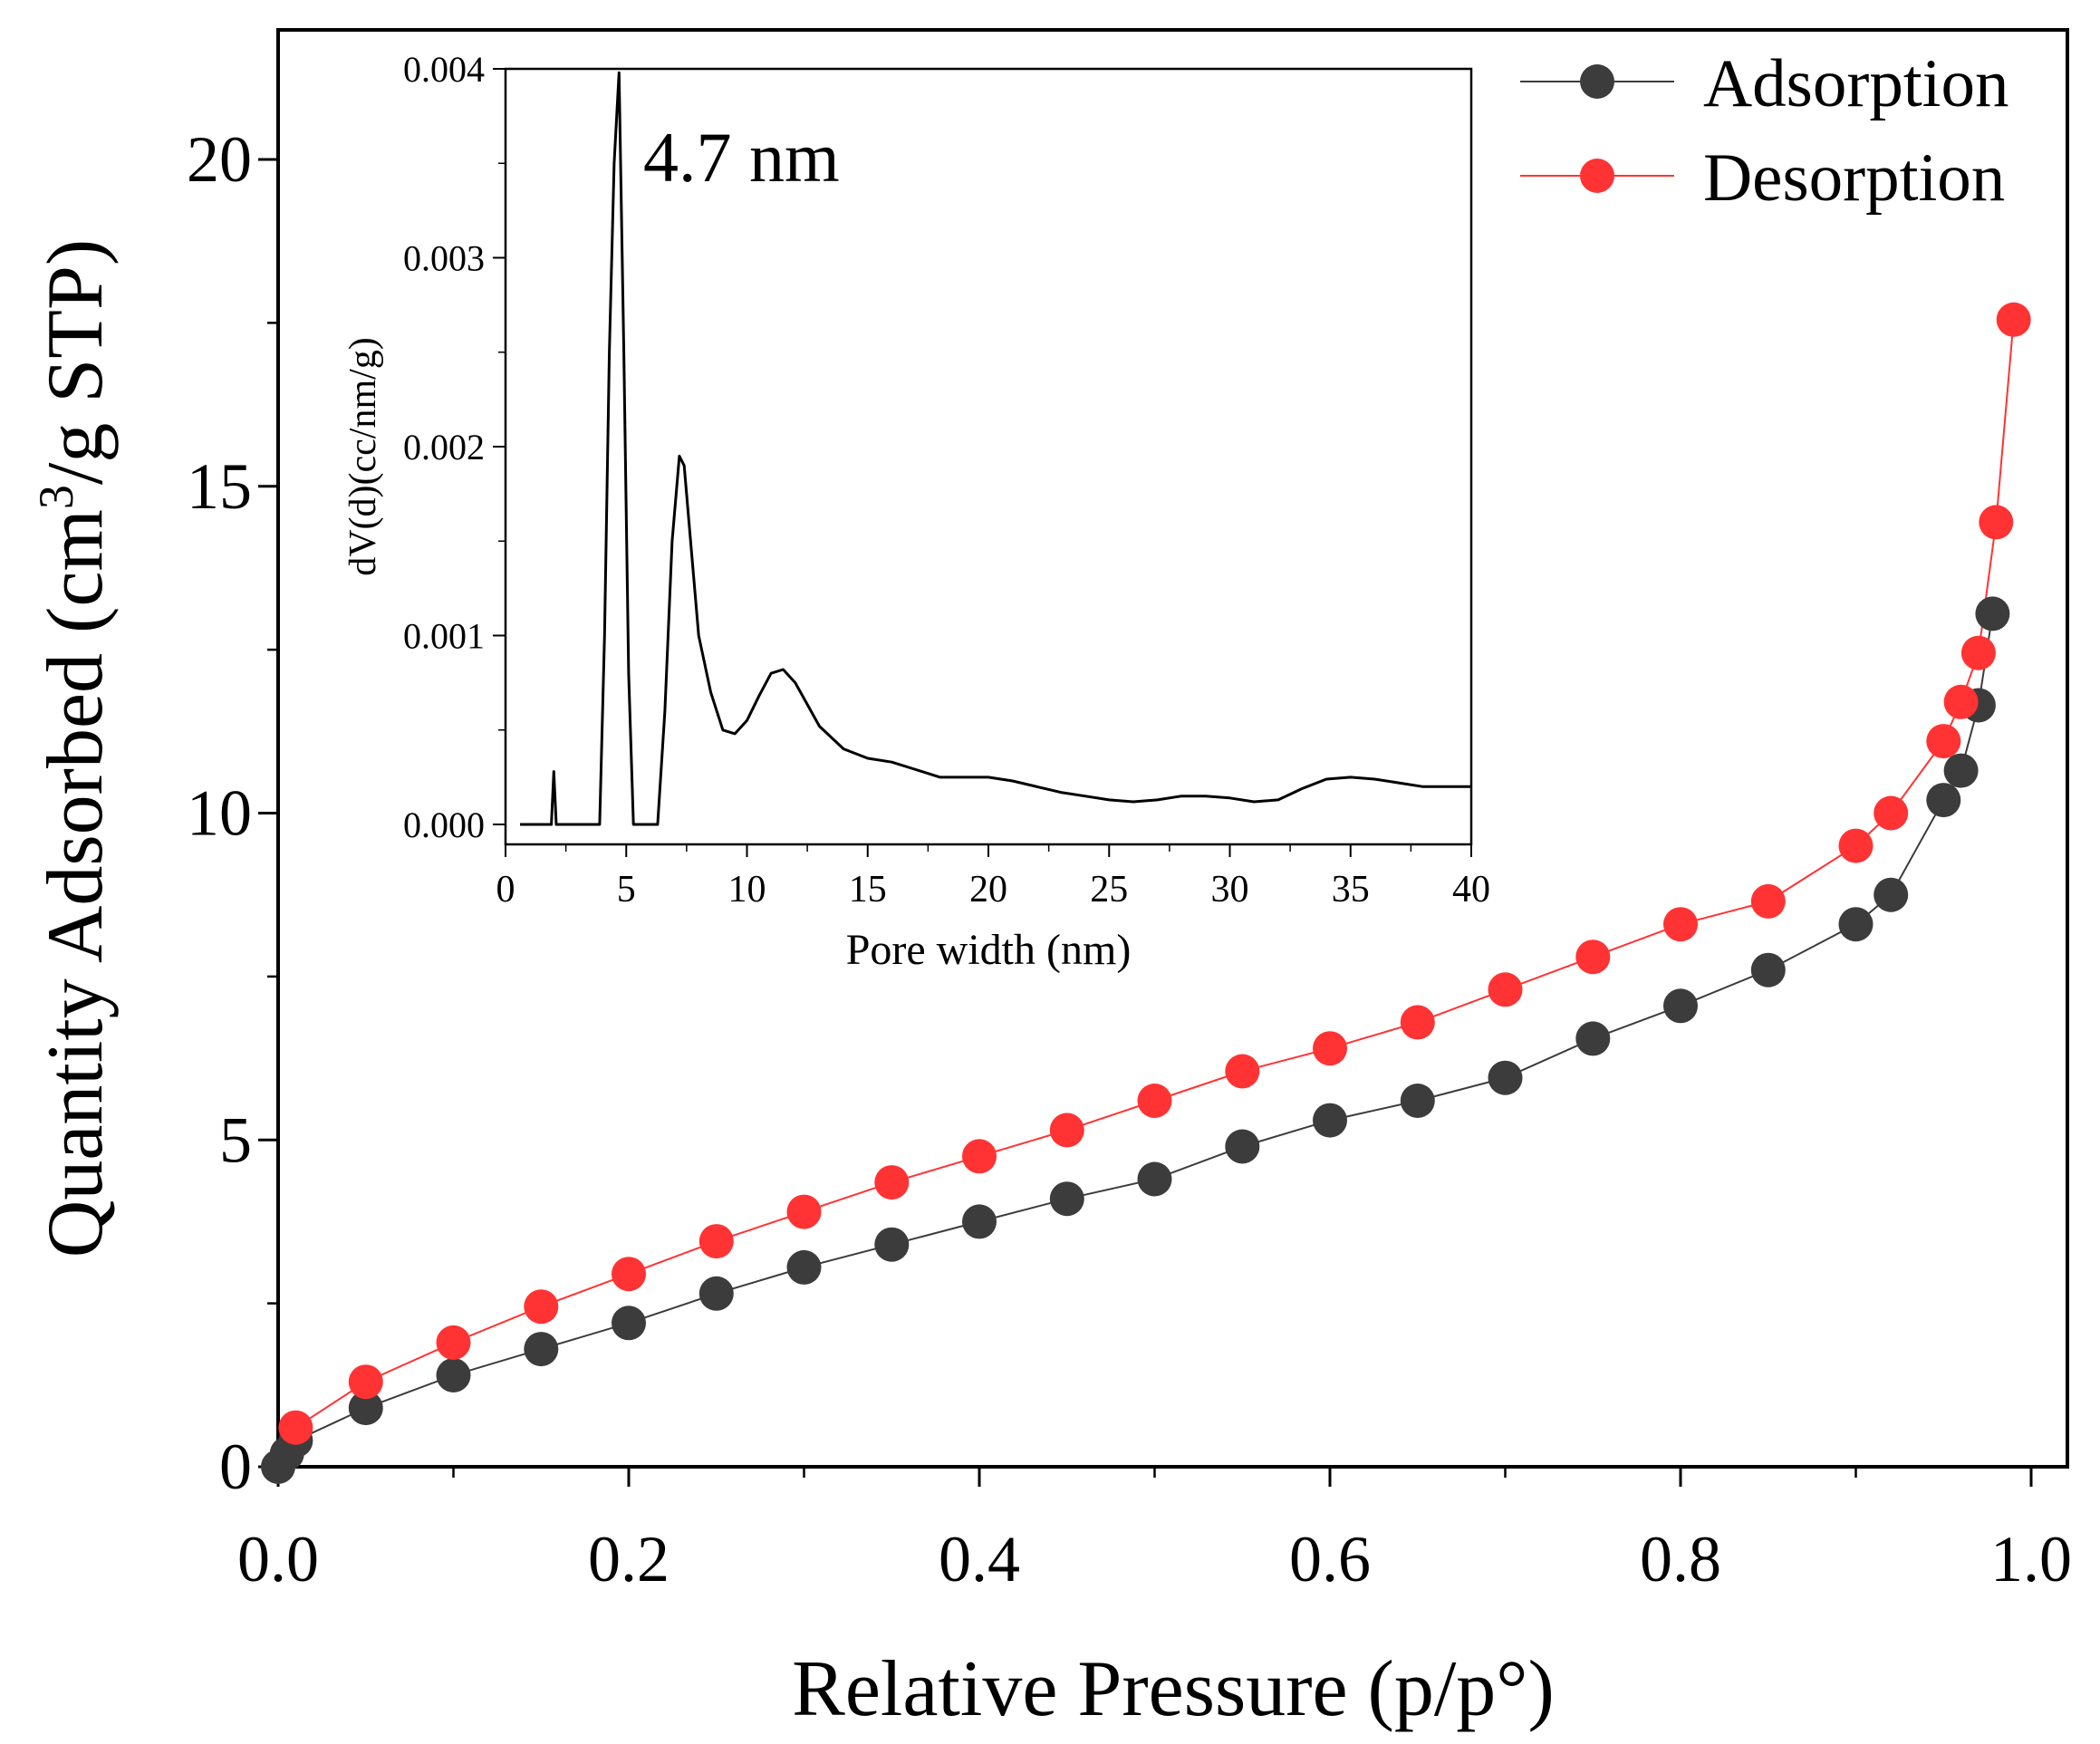  What do you see at coordinates (747, 890) in the screenshot?
I see `inset-x-tick-label: 10` at bounding box center [747, 890].